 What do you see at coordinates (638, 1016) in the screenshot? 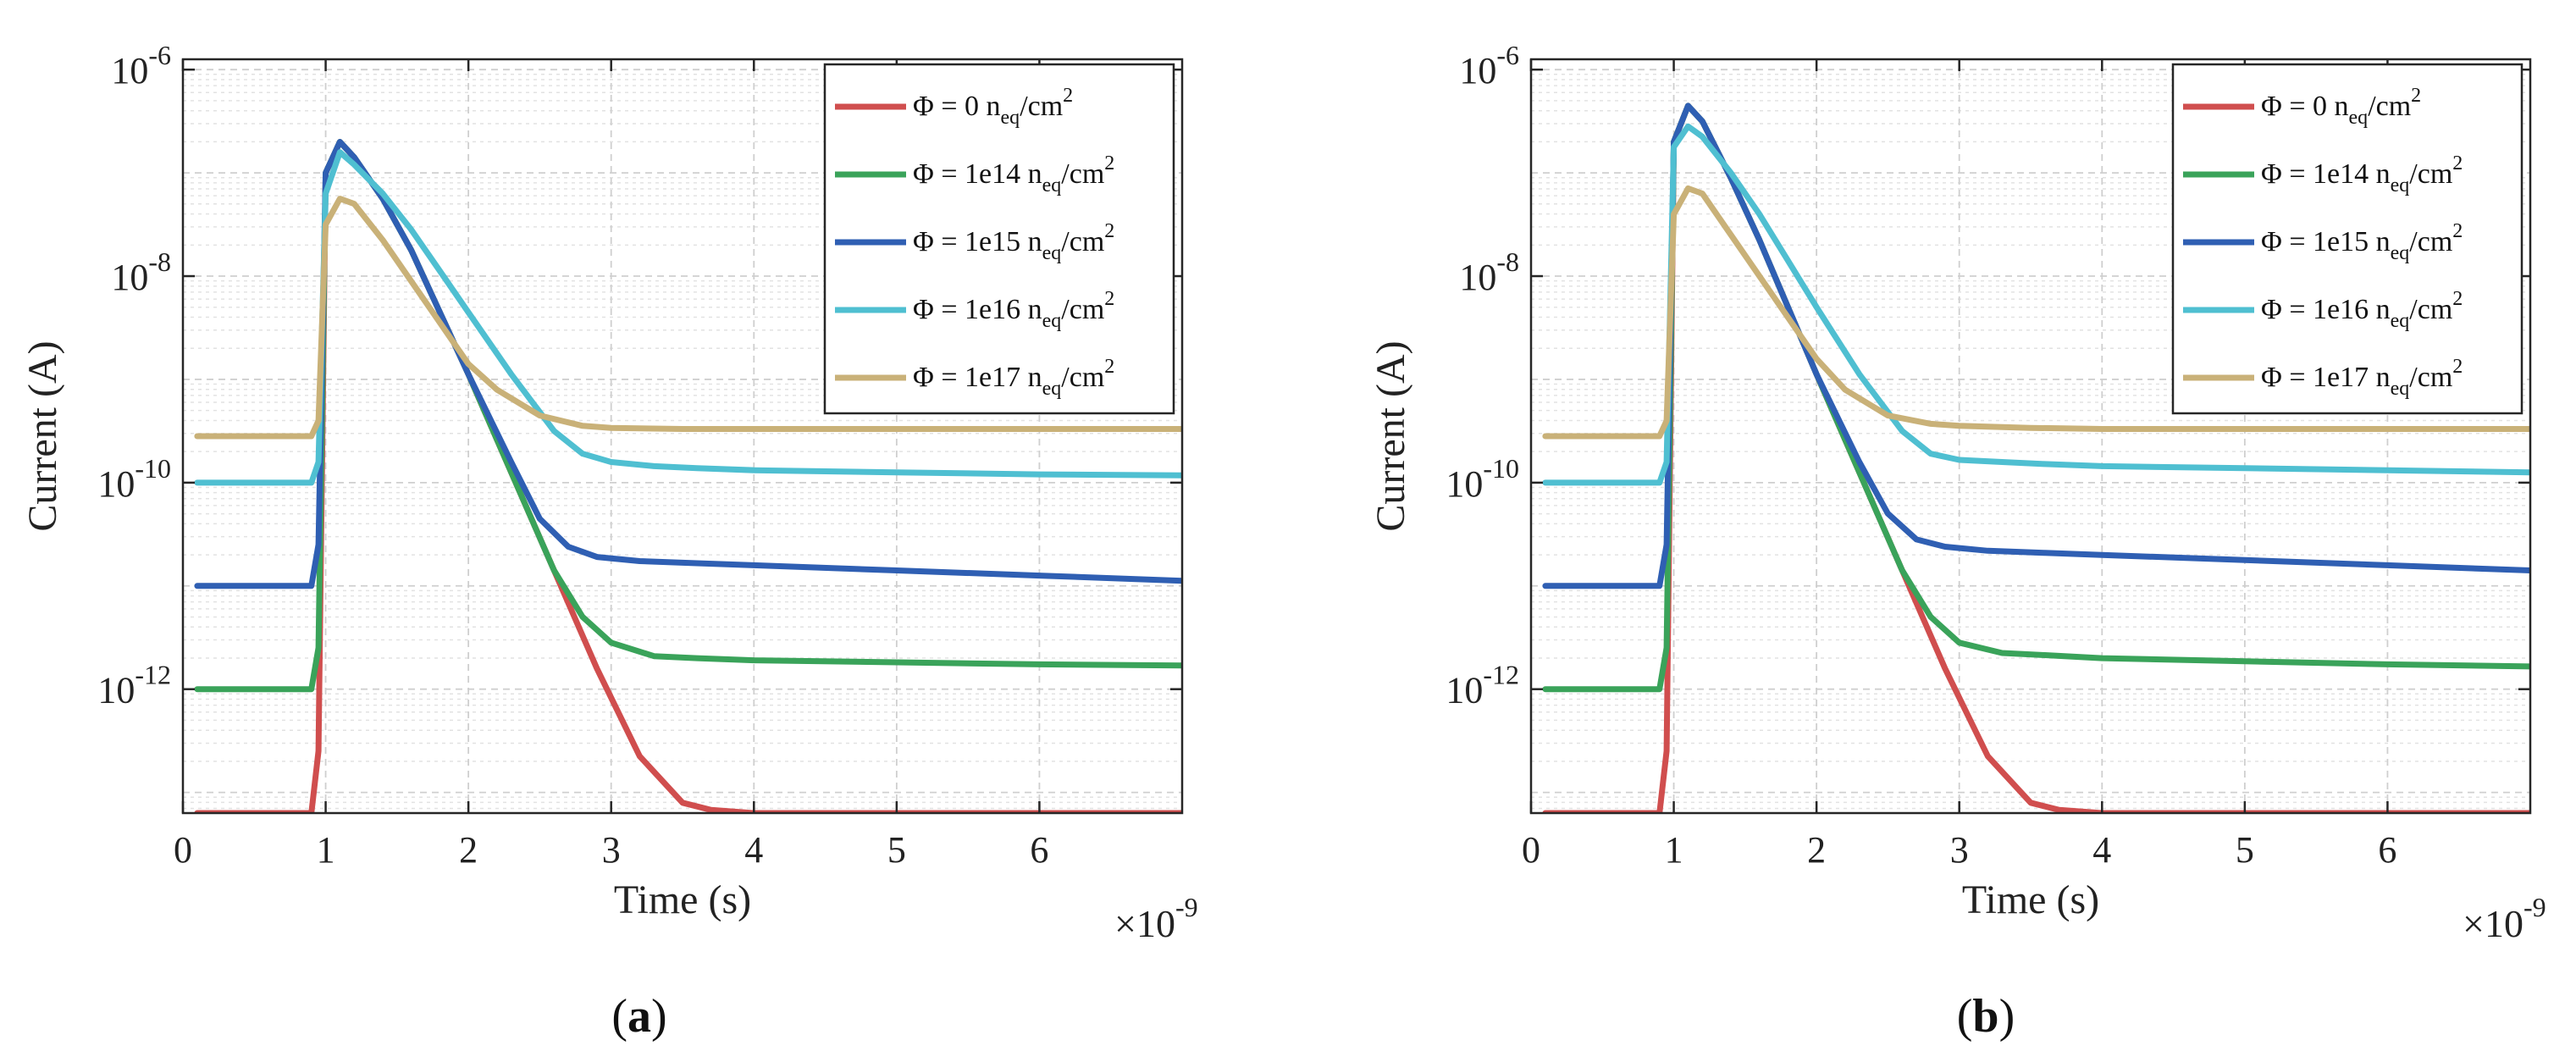
I see `panel-label: (a)` at bounding box center [638, 1016].